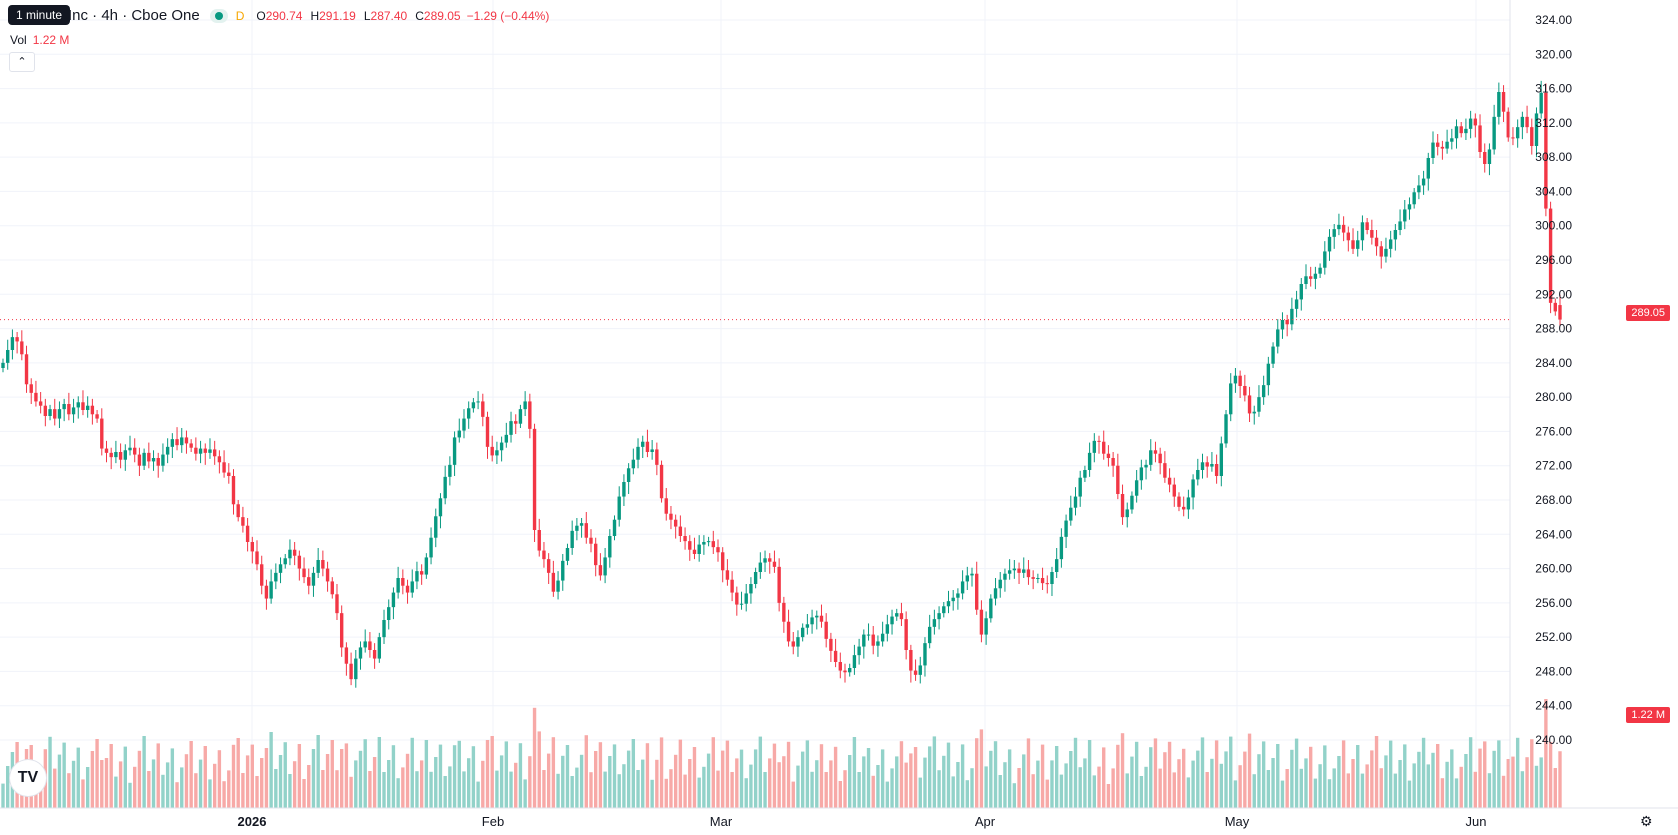 This screenshot has width=1678, height=835. I want to click on x-tick-label: May, so click(1237, 821).